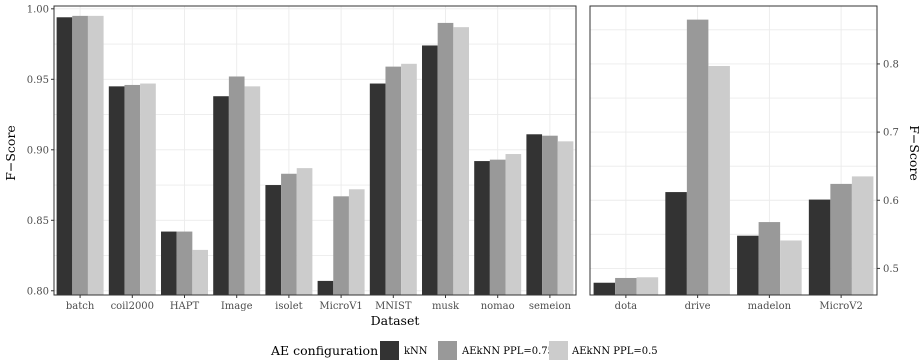  Describe the element at coordinates (38, 80) in the screenshot. I see `y-tick-label: 0.95` at that location.